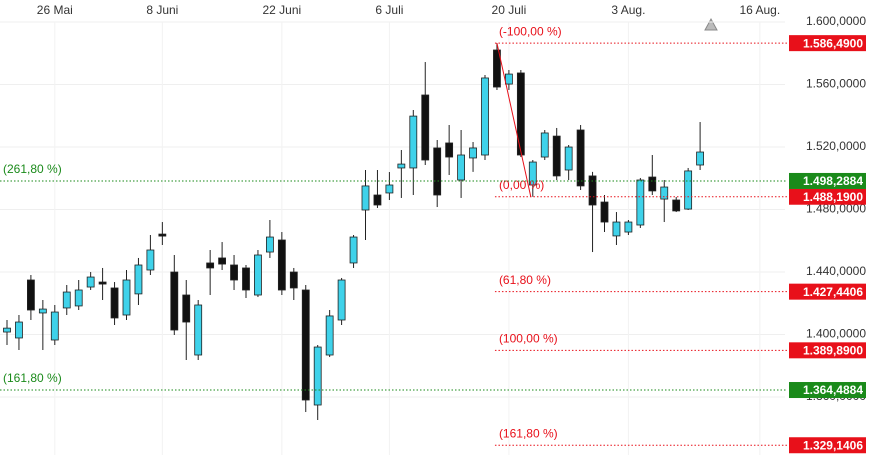  What do you see at coordinates (833, 292) in the screenshot?
I see `level-value: 1.427,4406` at bounding box center [833, 292].